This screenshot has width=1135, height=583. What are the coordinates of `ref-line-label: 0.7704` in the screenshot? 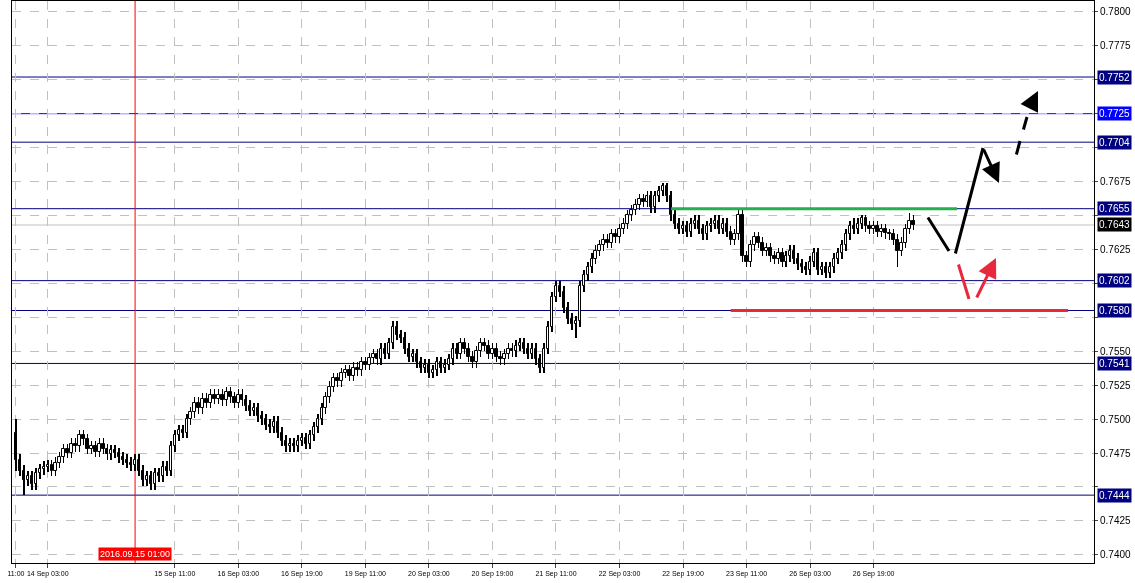 It's located at (1115, 142).